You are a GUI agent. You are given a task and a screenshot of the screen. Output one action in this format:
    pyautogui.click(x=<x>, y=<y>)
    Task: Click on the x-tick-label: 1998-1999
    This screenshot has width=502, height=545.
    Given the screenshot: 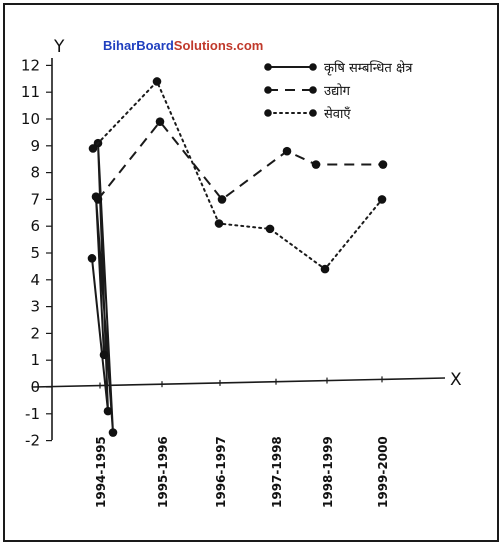 What is the action you would take?
    pyautogui.click(x=328, y=472)
    